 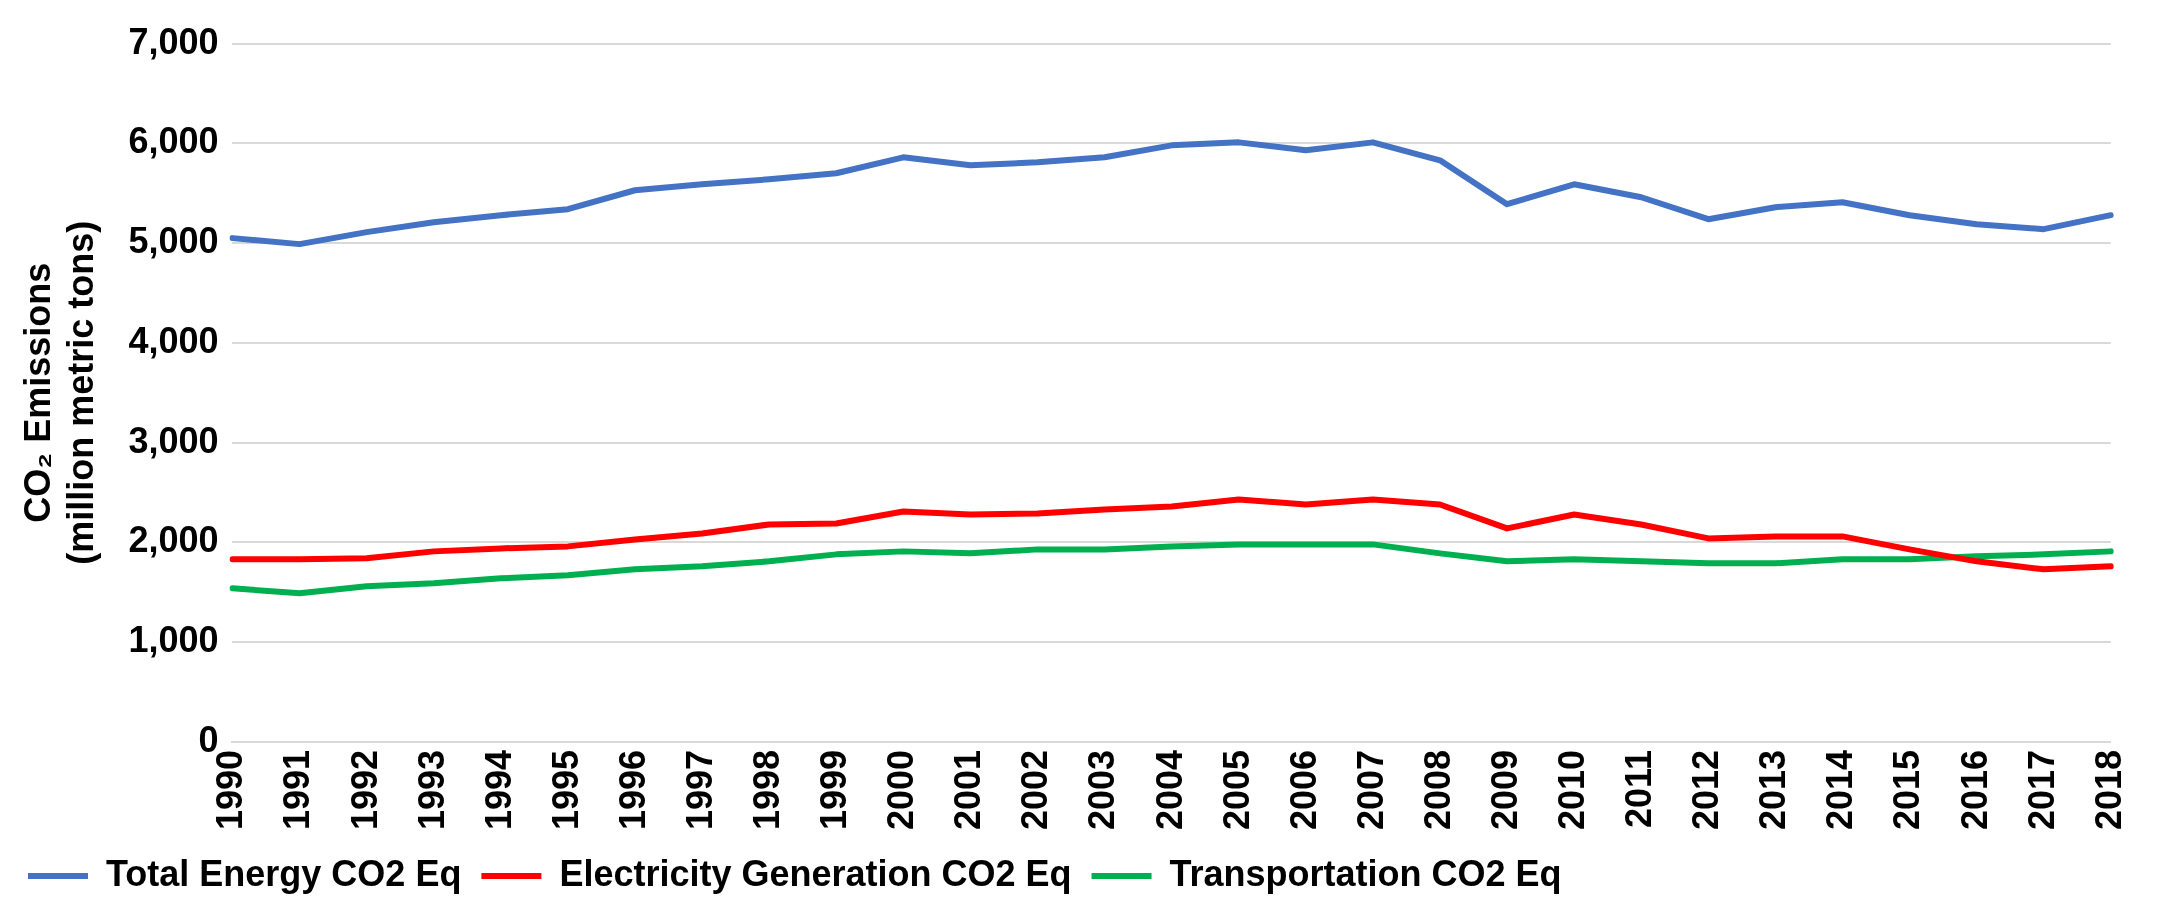 I want to click on y-tick-label: 2,000, so click(x=173, y=540).